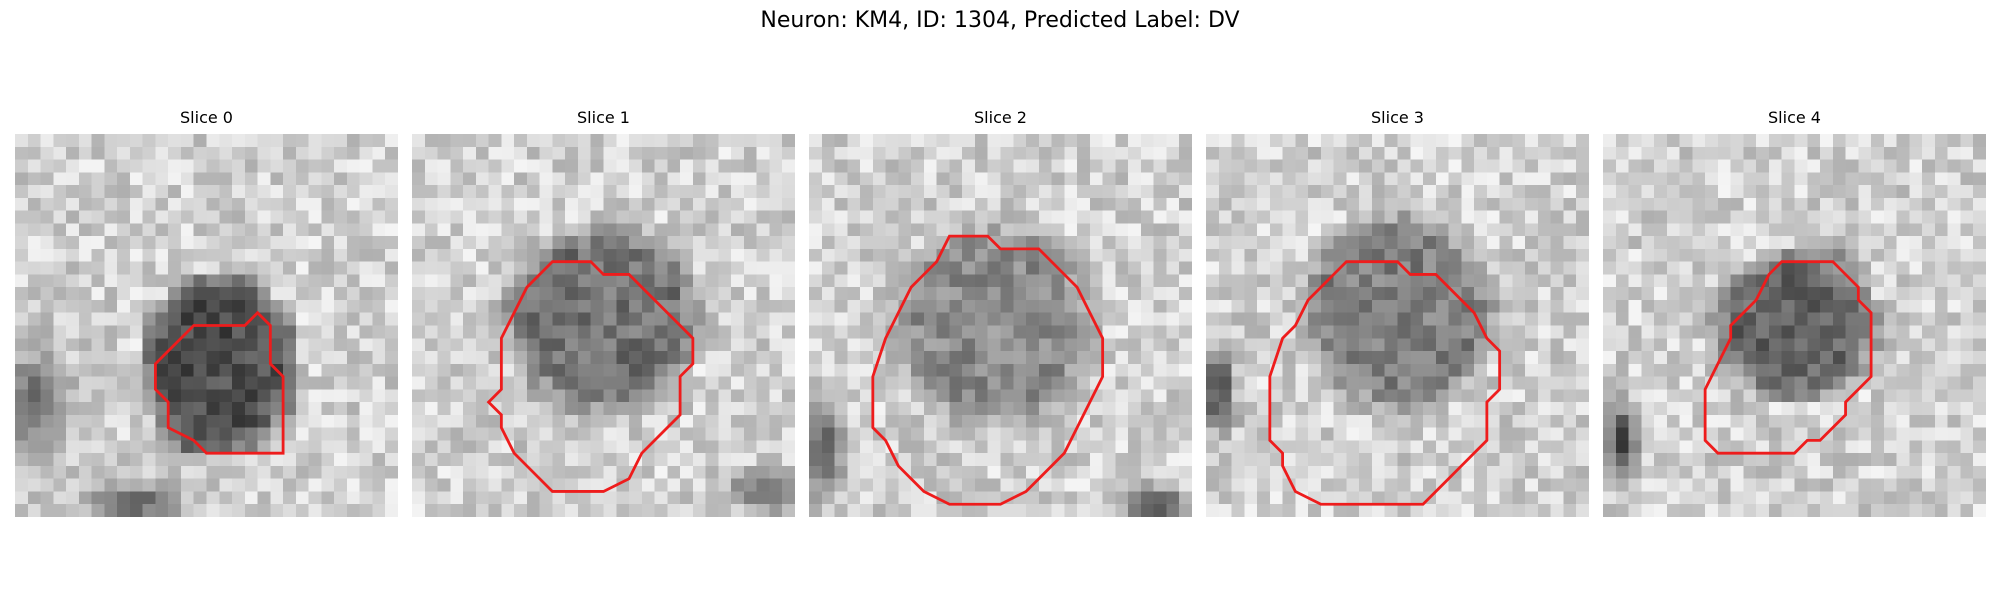  Describe the element at coordinates (1000, 117) in the screenshot. I see `slice-2-title: Slice 2` at that location.